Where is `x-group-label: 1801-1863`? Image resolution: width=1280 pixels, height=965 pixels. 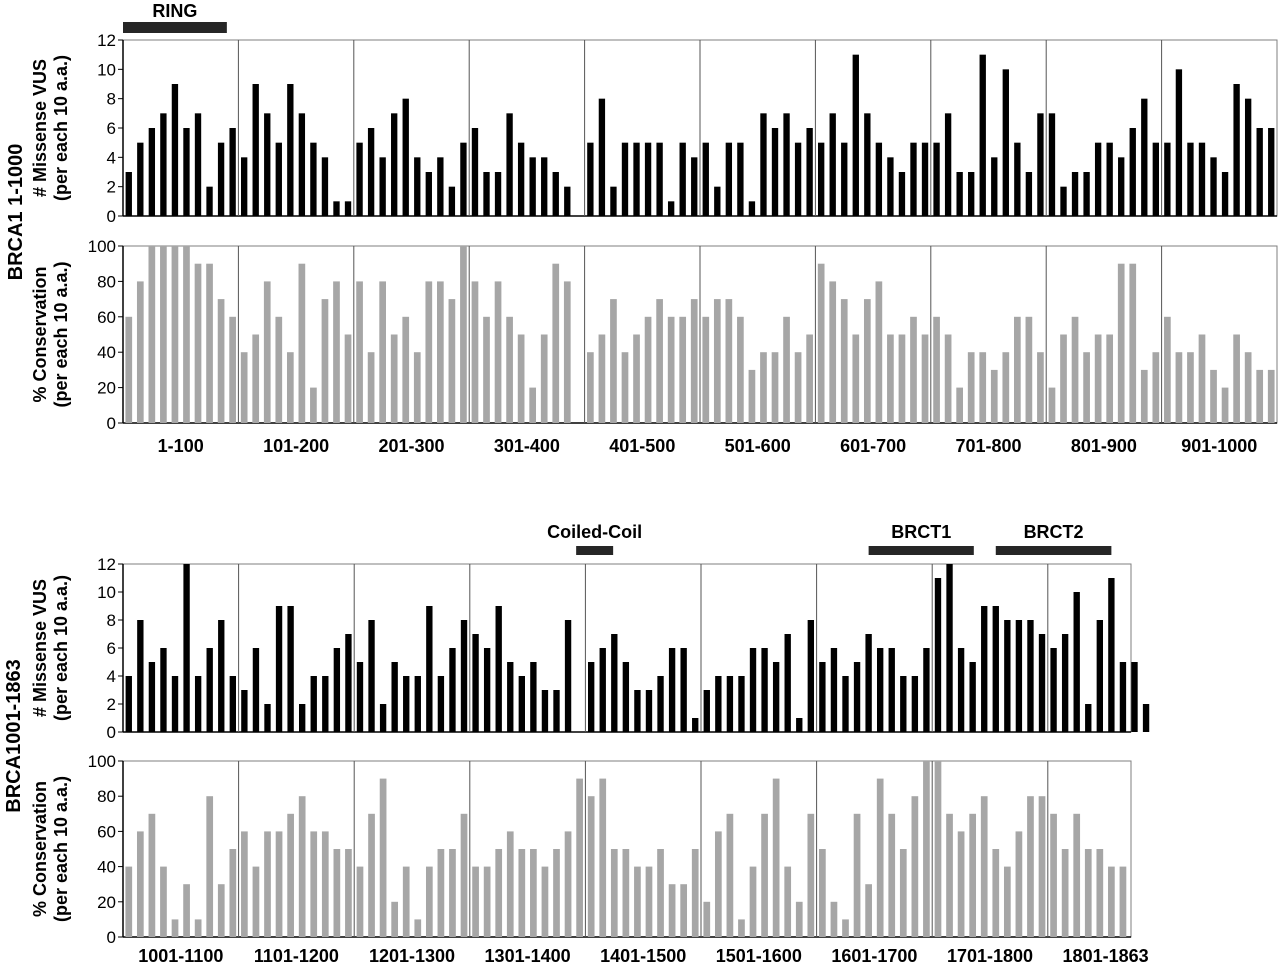 x-group-label: 1801-1863 is located at coordinates (1106, 955).